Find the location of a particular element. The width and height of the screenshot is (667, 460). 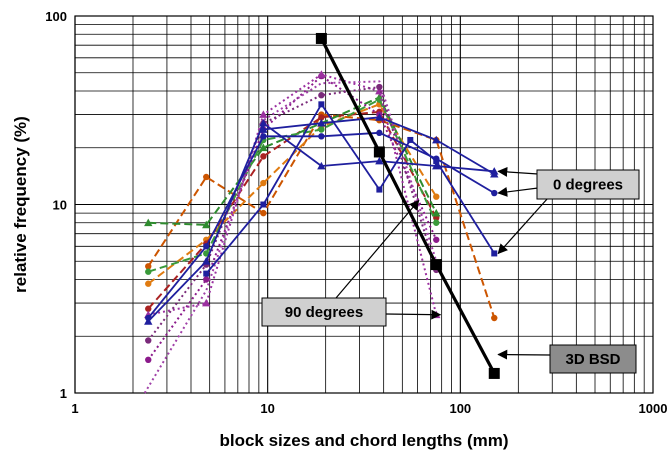

y-axis-title: relative frequency (%) is located at coordinates (20, 204).